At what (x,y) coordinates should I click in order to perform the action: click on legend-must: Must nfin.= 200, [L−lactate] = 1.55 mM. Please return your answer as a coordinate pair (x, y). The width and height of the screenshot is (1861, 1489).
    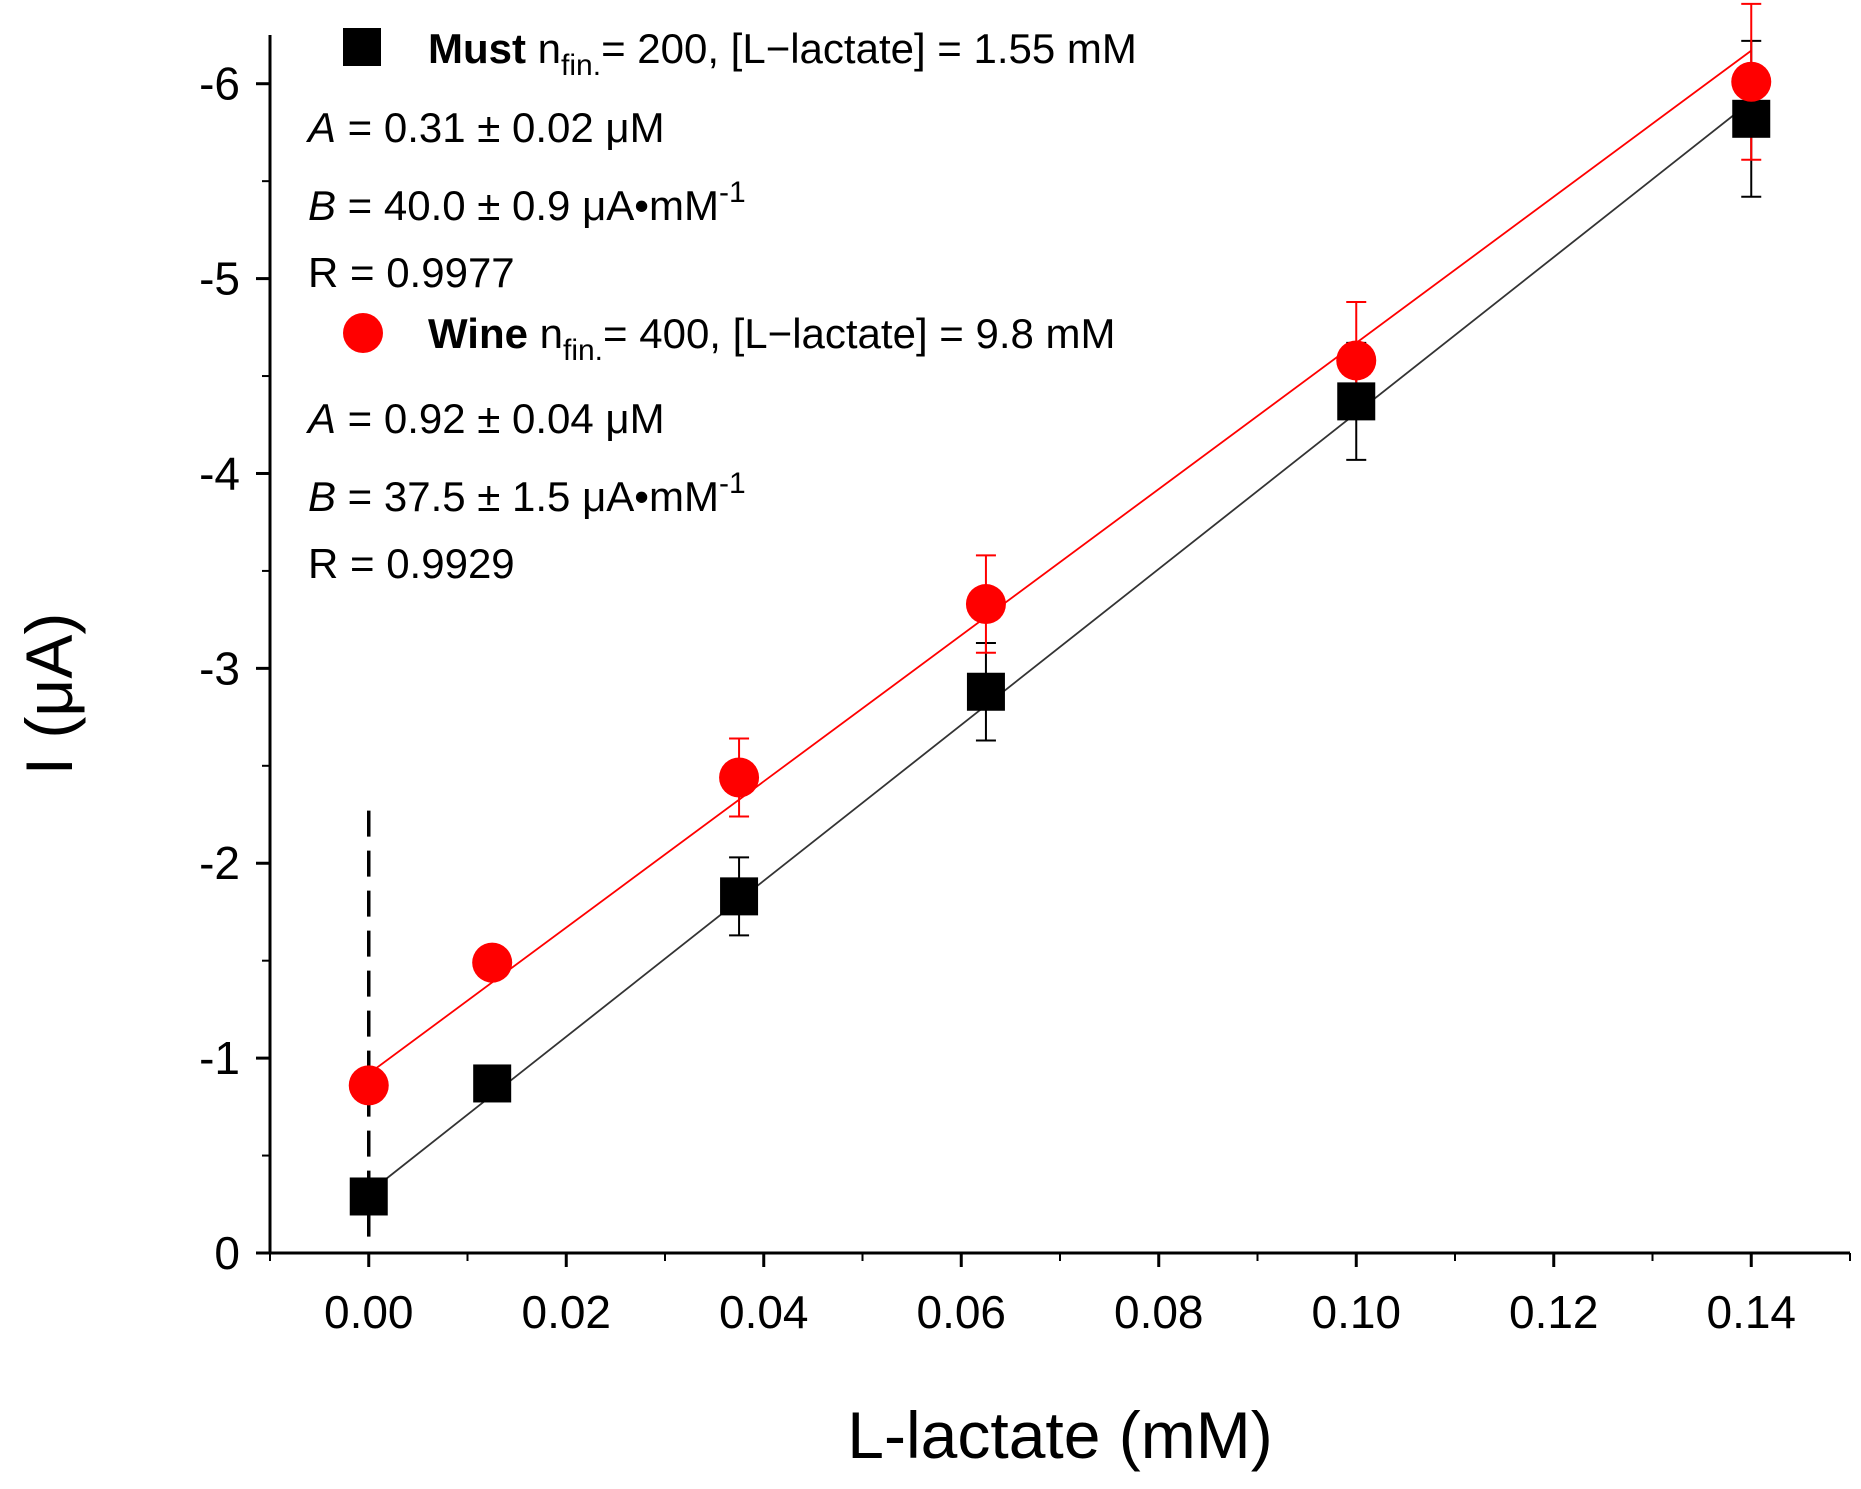
    Looking at the image, I should click on (740, 53).